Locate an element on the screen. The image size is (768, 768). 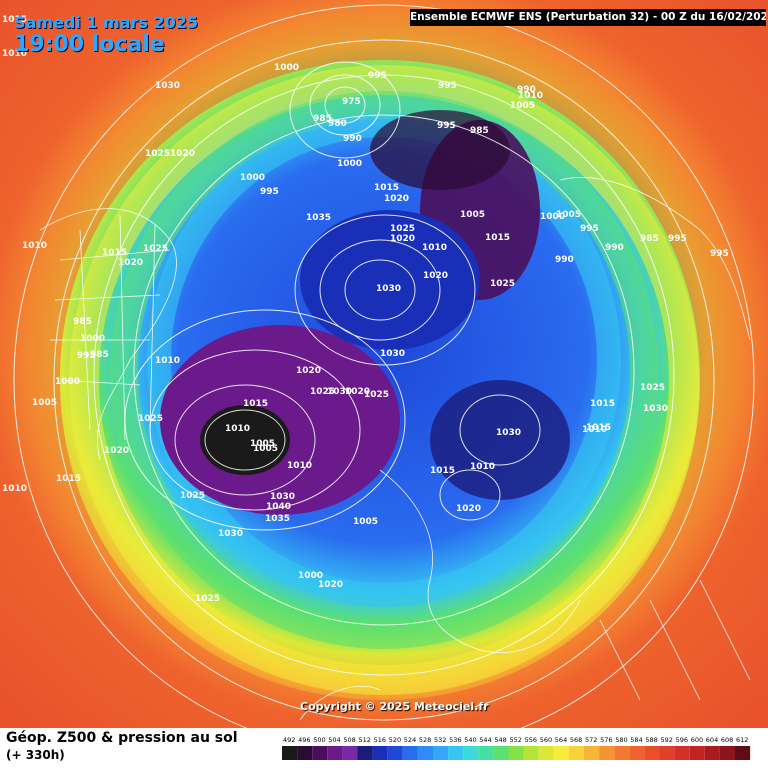
copyright-text: Copyright © 2025 Meteociel.fr is located at coordinates (394, 706).